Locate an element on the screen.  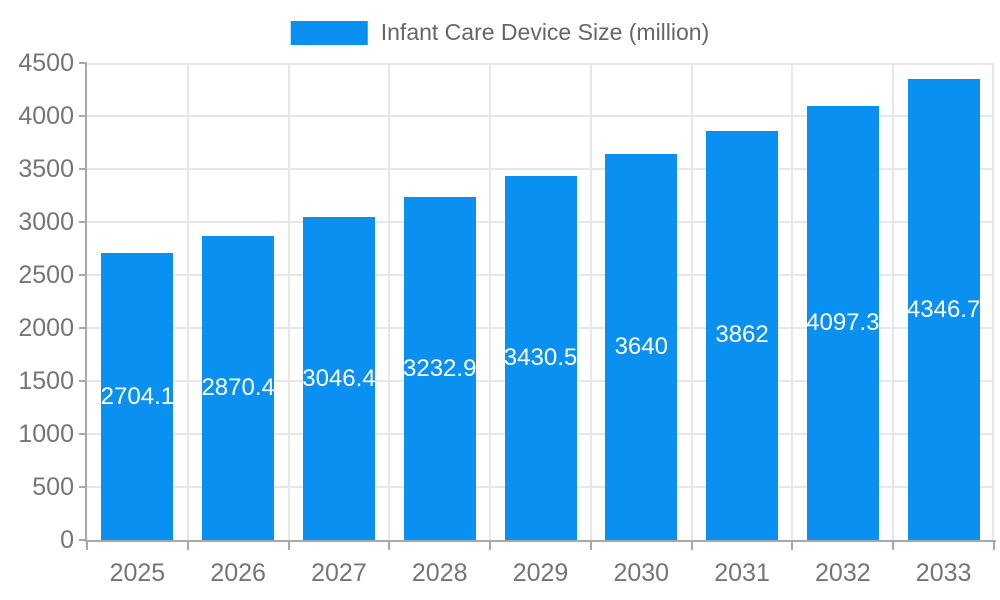
x-axis-label: 2028 is located at coordinates (439, 573).